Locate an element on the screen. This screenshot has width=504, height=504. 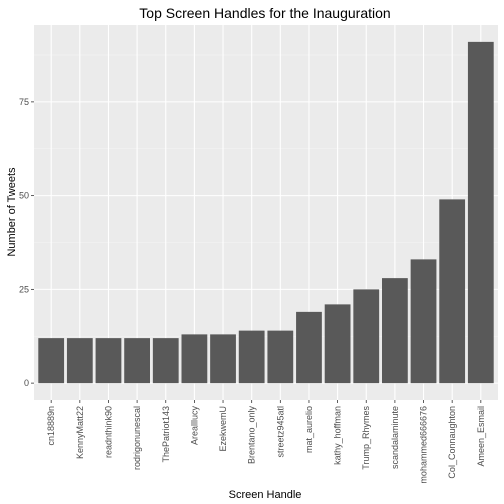
x-tick-label: Col_Connaughton is located at coordinates (452, 442).